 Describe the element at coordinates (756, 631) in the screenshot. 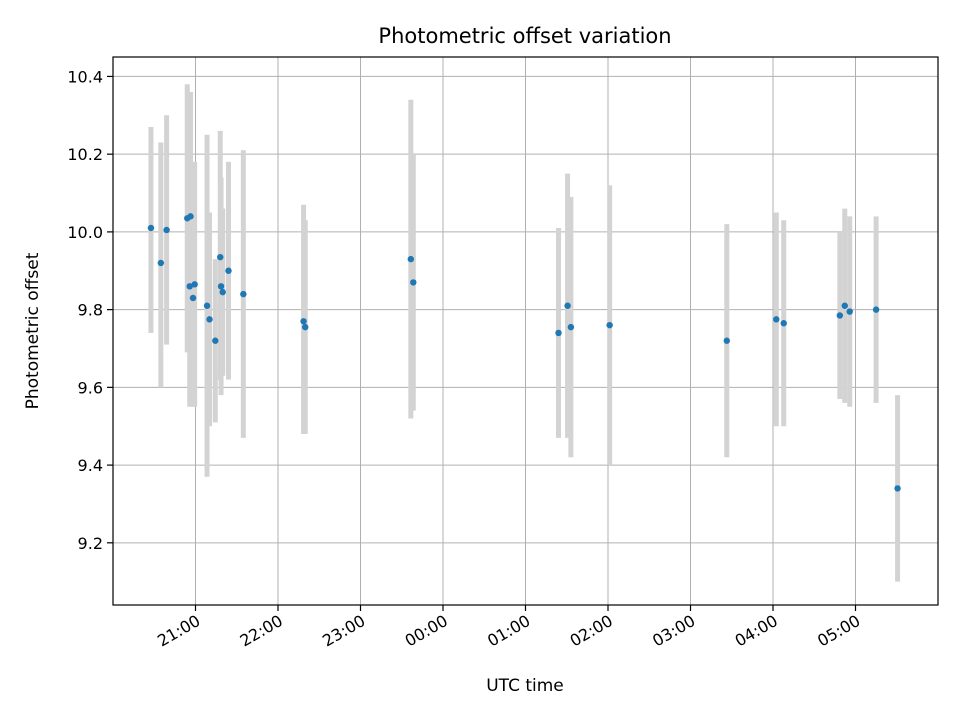

I see `x-tick-label: 04:00` at that location.